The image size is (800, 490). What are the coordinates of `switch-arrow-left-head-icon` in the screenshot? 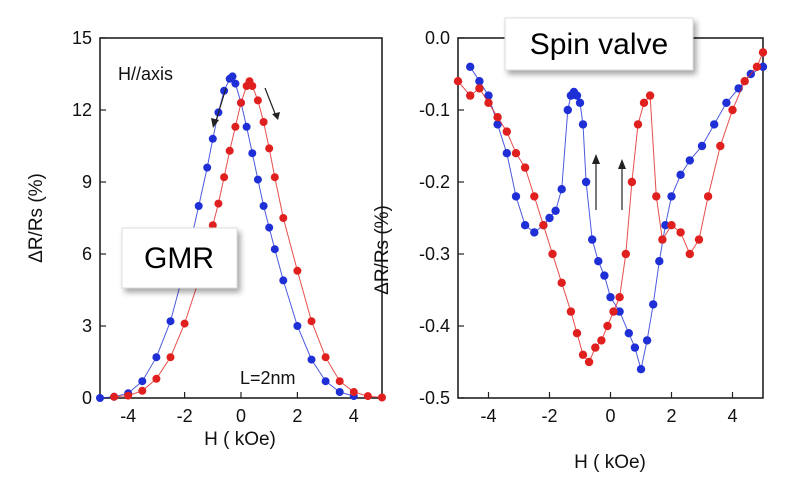 It's located at (596, 159).